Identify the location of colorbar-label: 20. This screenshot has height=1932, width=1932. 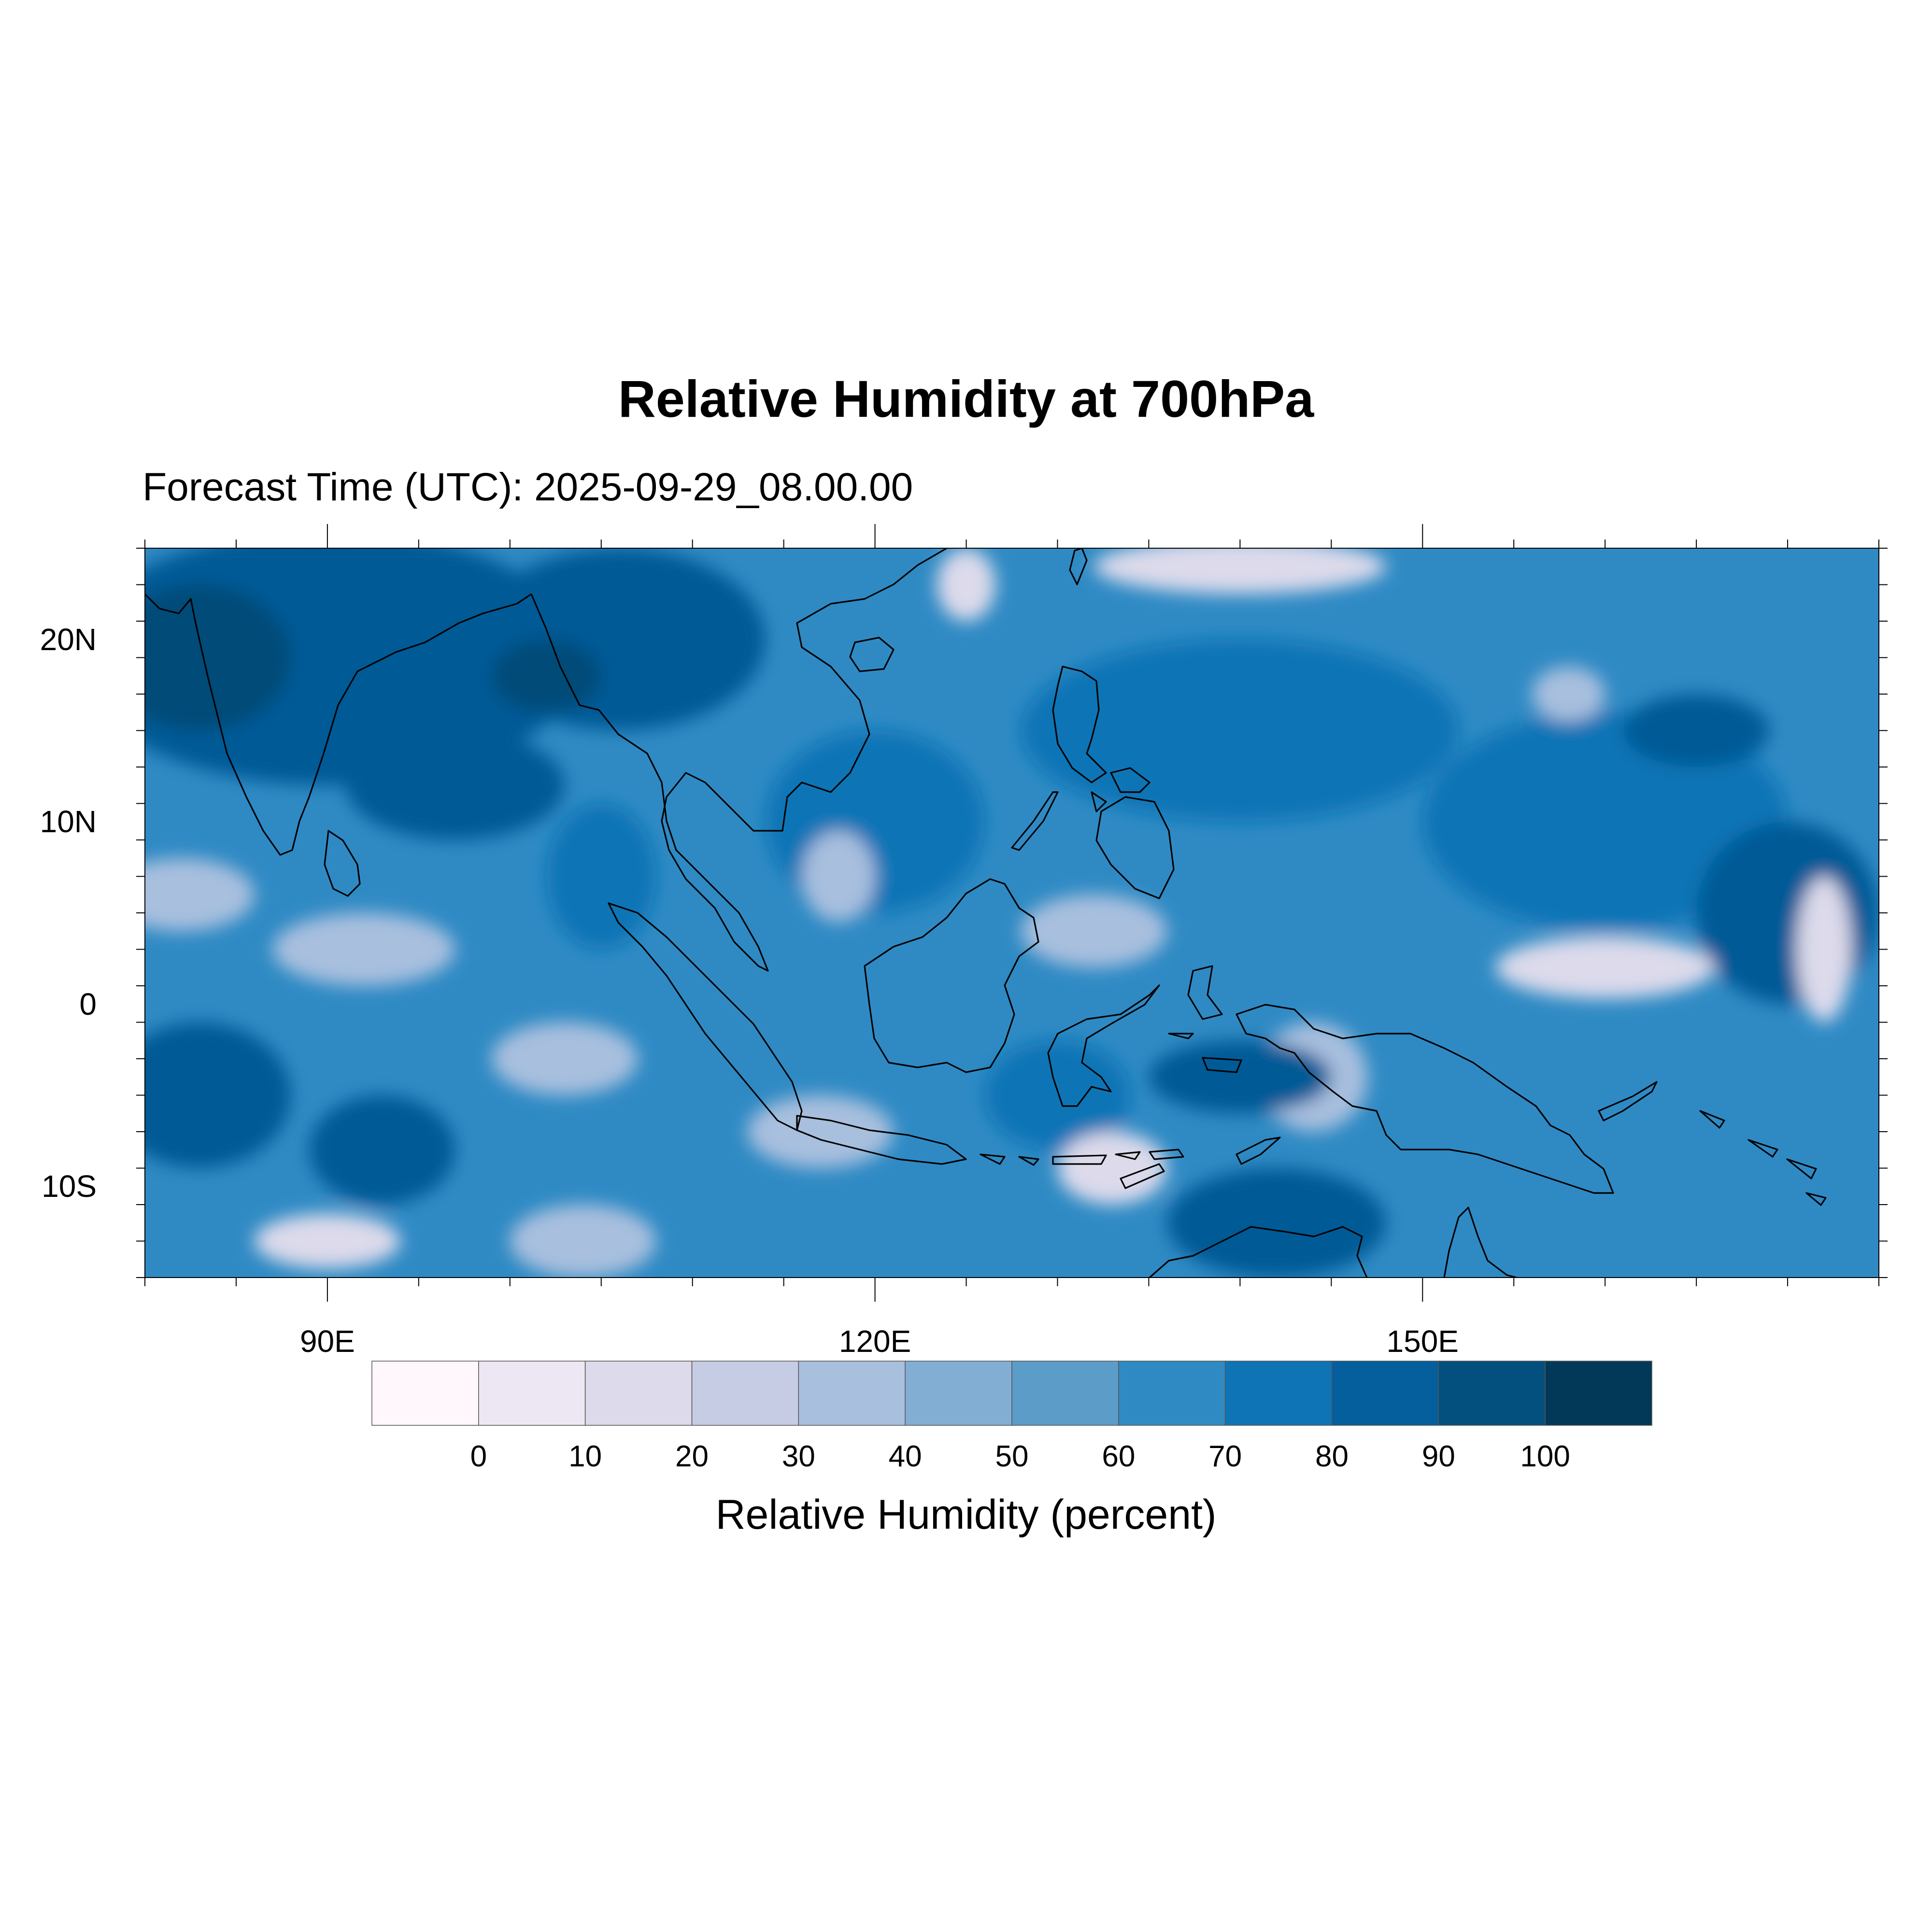
(692, 1456).